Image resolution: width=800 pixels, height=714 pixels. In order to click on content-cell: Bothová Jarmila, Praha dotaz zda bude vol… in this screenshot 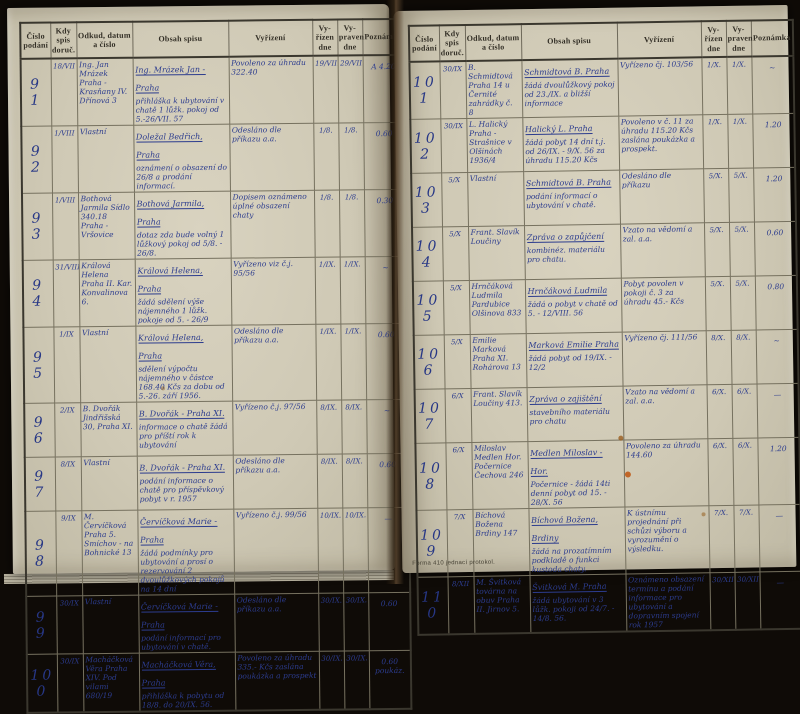, I will do `click(182, 225)`.